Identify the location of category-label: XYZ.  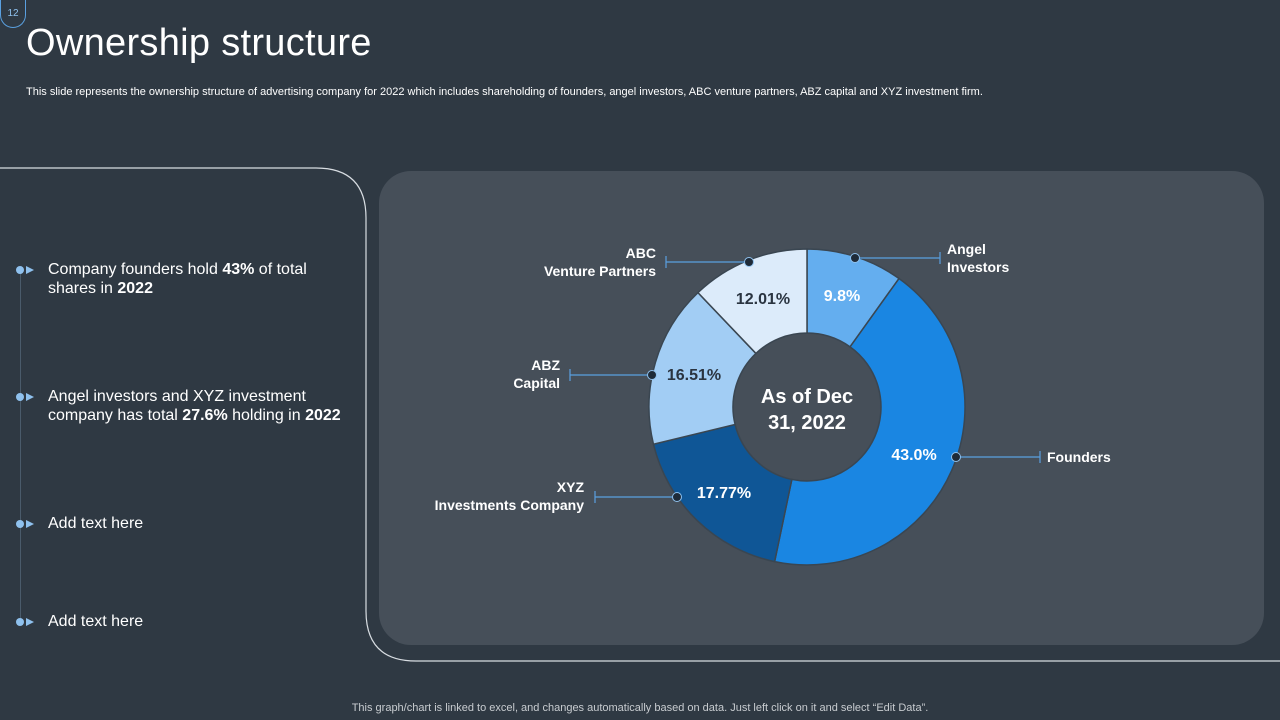
(571, 487).